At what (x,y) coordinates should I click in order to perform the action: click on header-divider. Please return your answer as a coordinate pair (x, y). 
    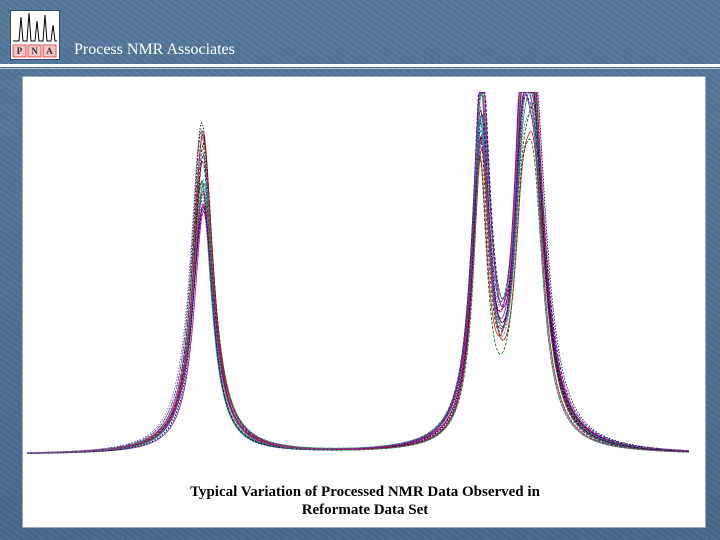
    Looking at the image, I should click on (360, 65).